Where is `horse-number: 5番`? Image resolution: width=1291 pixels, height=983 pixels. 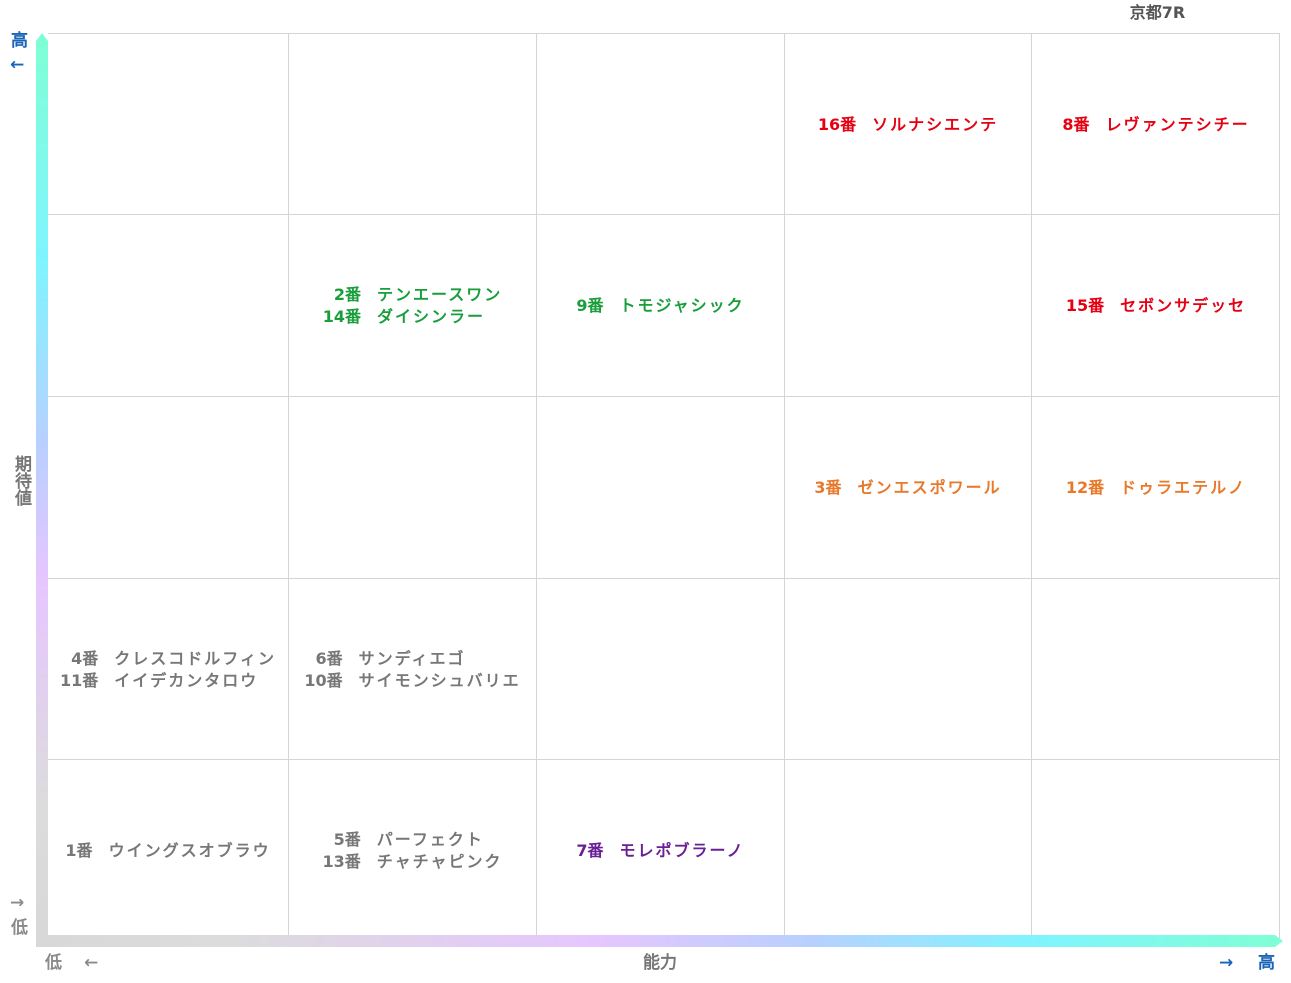 horse-number: 5番 is located at coordinates (347, 839).